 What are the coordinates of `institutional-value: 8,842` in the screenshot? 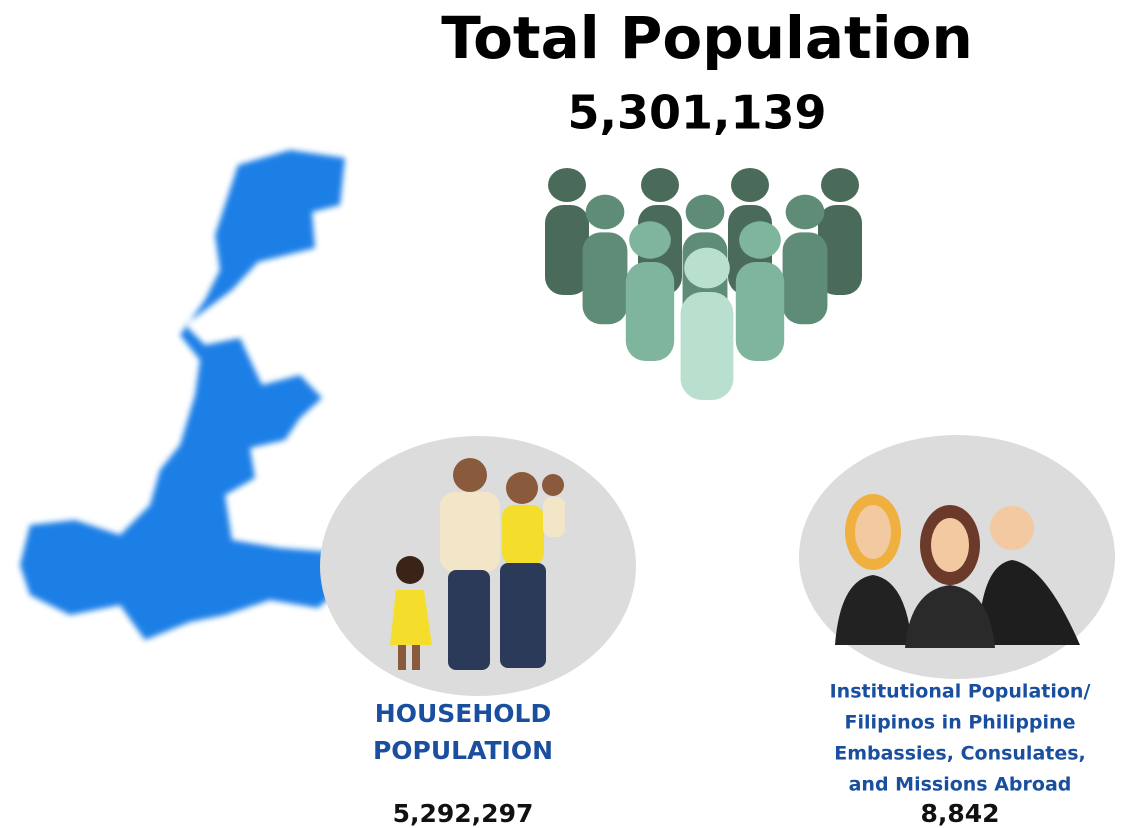 It's located at (959, 813).